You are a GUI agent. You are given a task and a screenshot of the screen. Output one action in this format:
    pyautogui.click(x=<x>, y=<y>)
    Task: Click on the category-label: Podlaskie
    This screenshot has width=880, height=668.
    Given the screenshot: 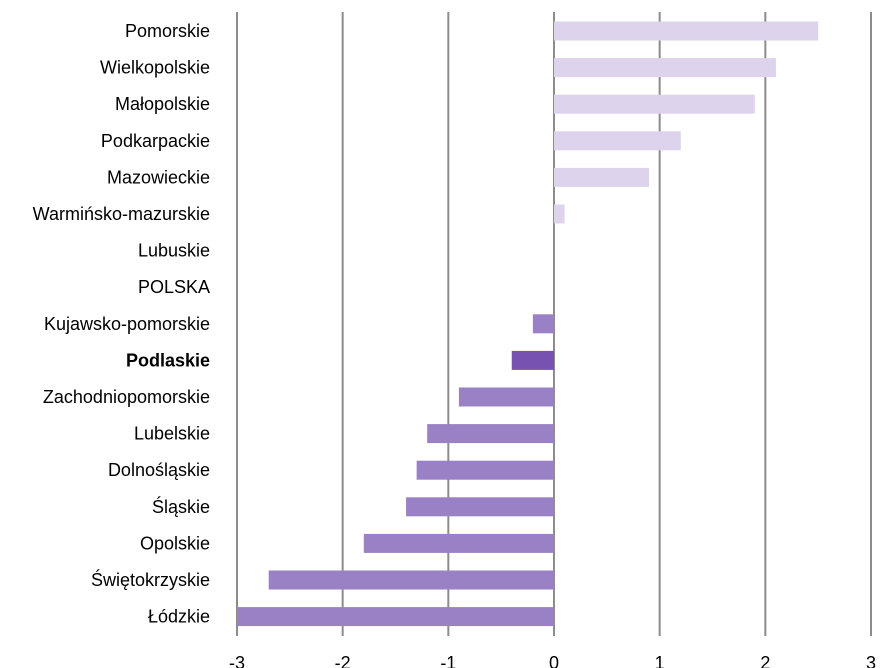 What is the action you would take?
    pyautogui.click(x=168, y=360)
    